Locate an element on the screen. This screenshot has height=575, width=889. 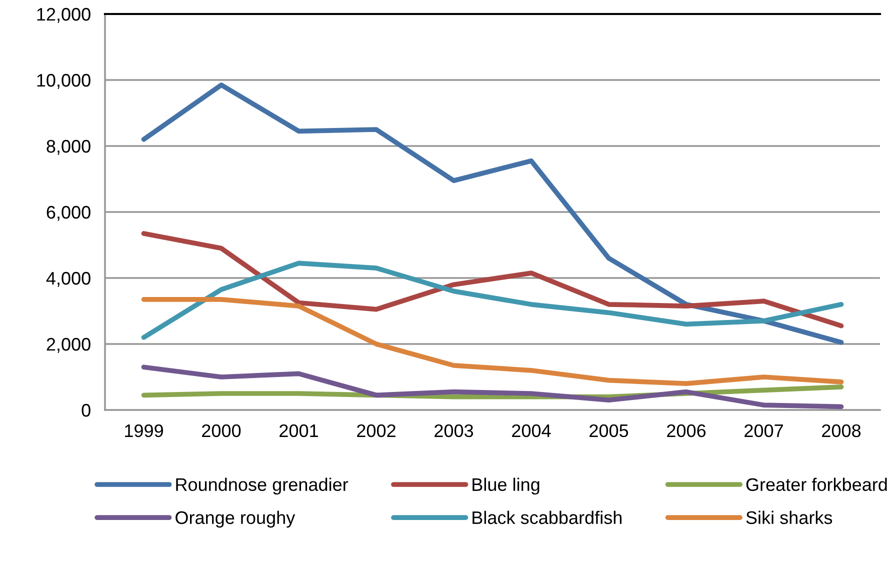
x-tick-label: 2003 is located at coordinates (454, 431).